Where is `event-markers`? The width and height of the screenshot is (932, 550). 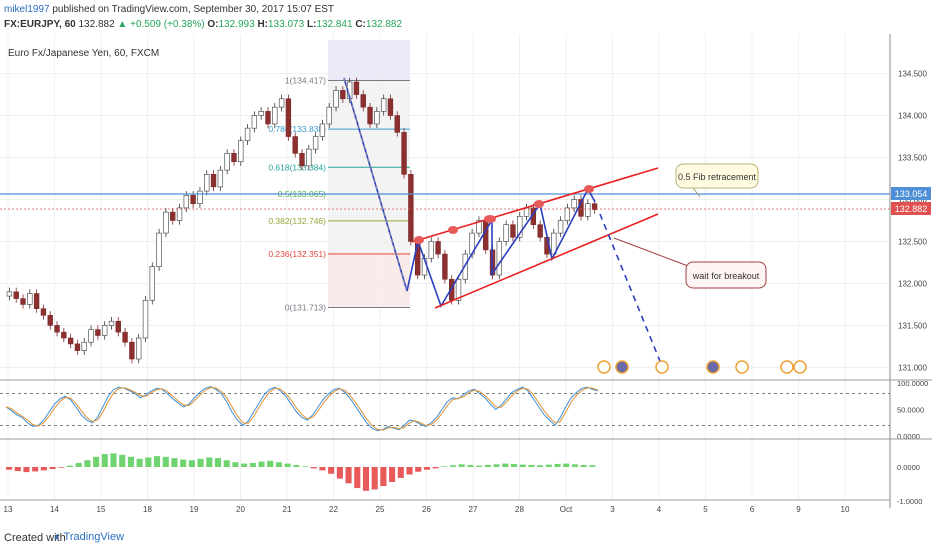
event-markers is located at coordinates (702, 367).